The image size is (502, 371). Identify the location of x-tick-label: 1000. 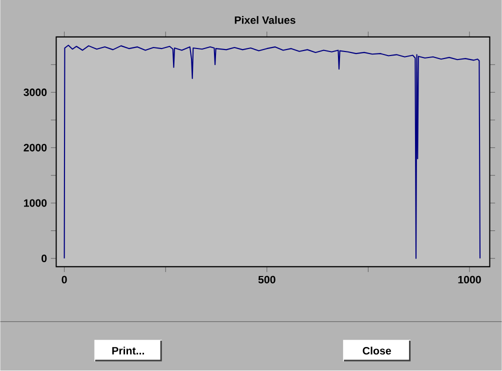
(469, 280).